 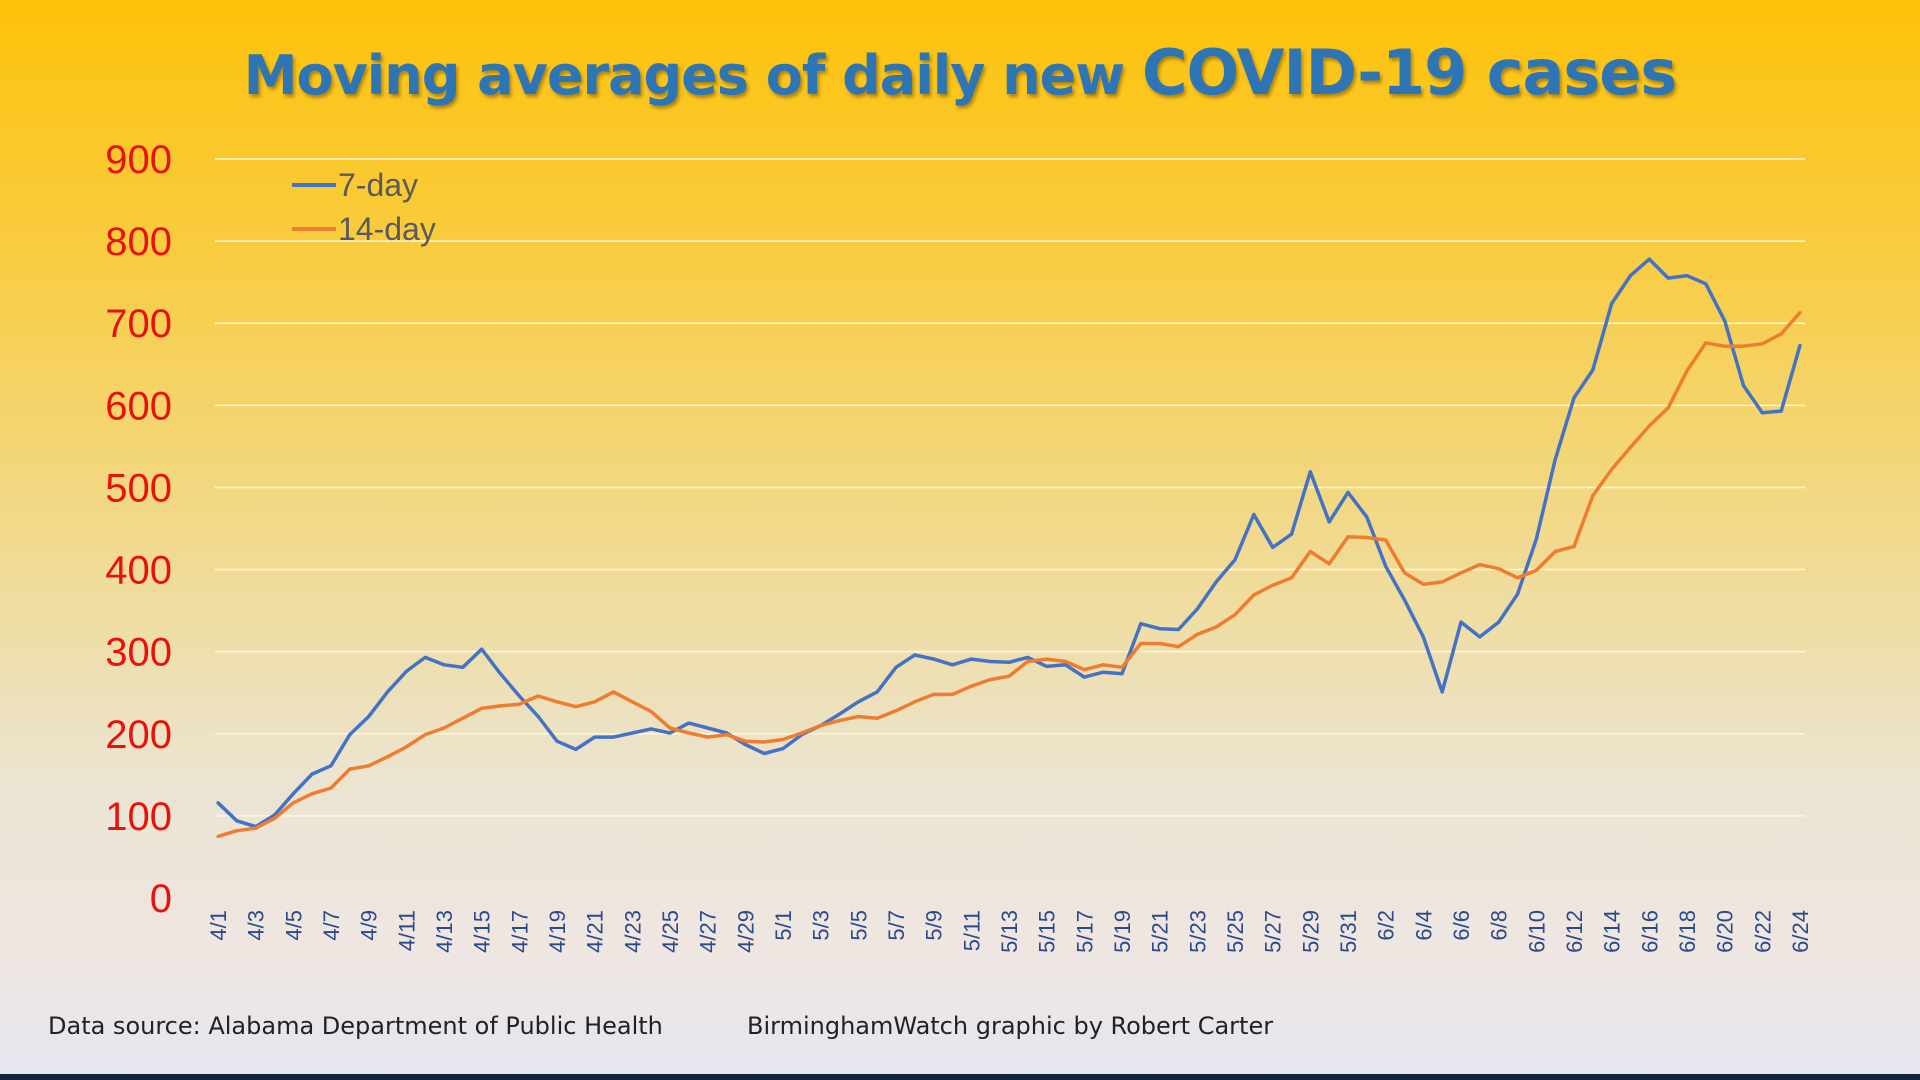 What do you see at coordinates (218, 925) in the screenshot?
I see `x-tick-label: 4/1` at bounding box center [218, 925].